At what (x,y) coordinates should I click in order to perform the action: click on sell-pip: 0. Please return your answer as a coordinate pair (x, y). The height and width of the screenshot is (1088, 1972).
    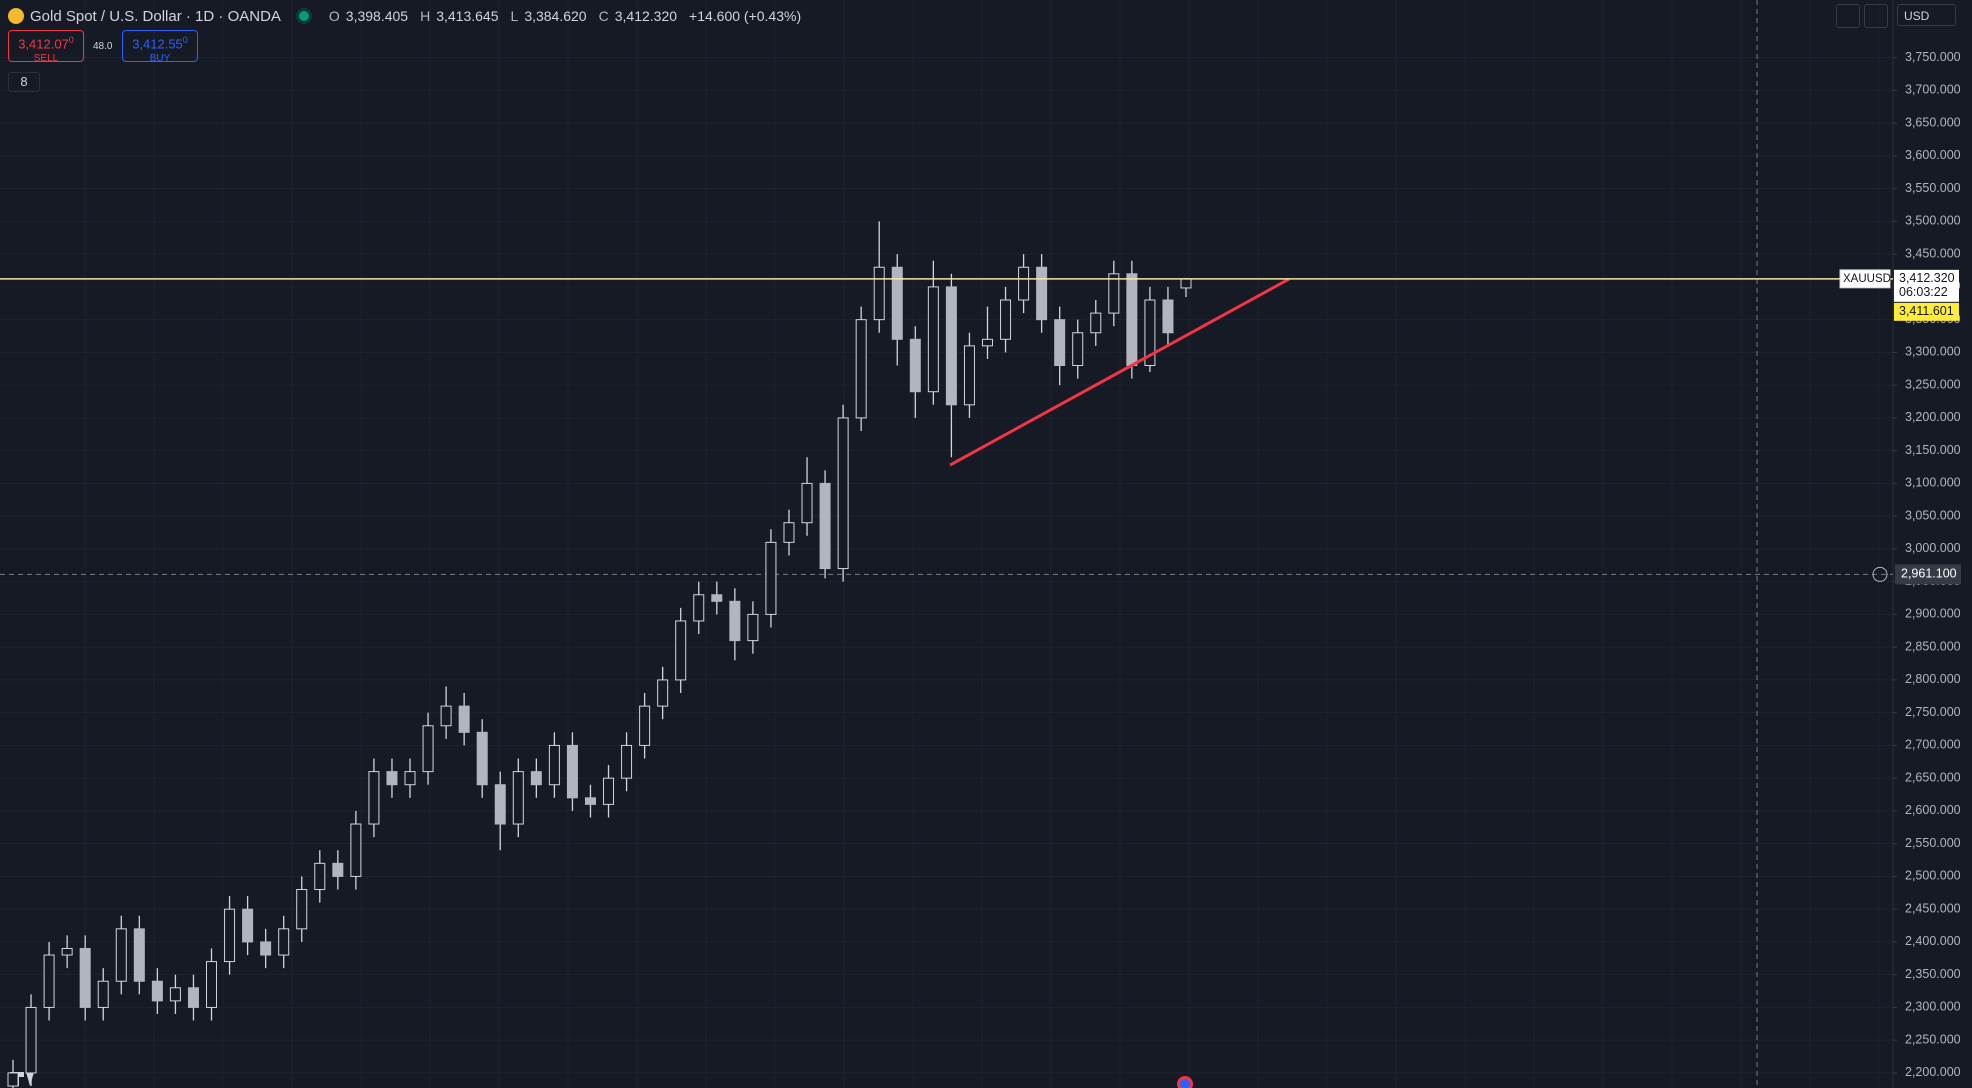
    Looking at the image, I should click on (71, 40).